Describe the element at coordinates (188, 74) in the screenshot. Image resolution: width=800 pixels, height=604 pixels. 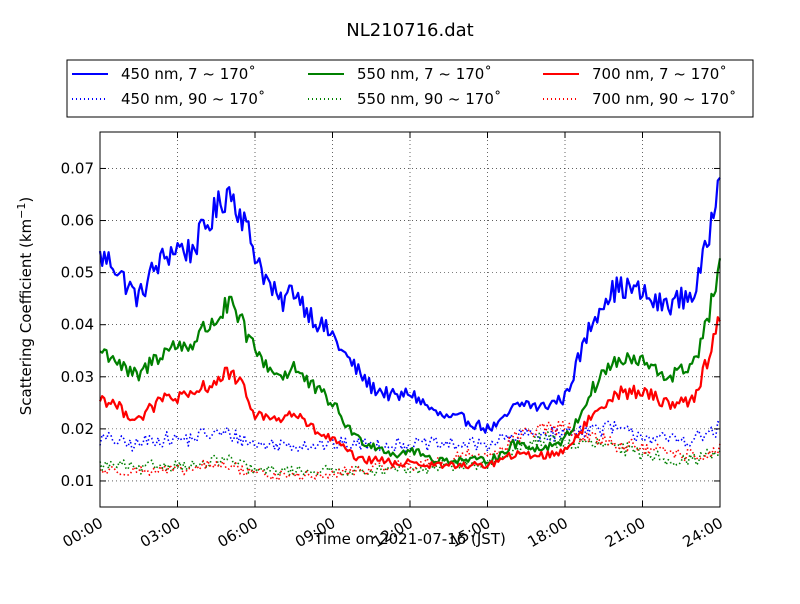
I see `legend-label-450-solid: 450 nm, 7 ~ 170˚` at that location.